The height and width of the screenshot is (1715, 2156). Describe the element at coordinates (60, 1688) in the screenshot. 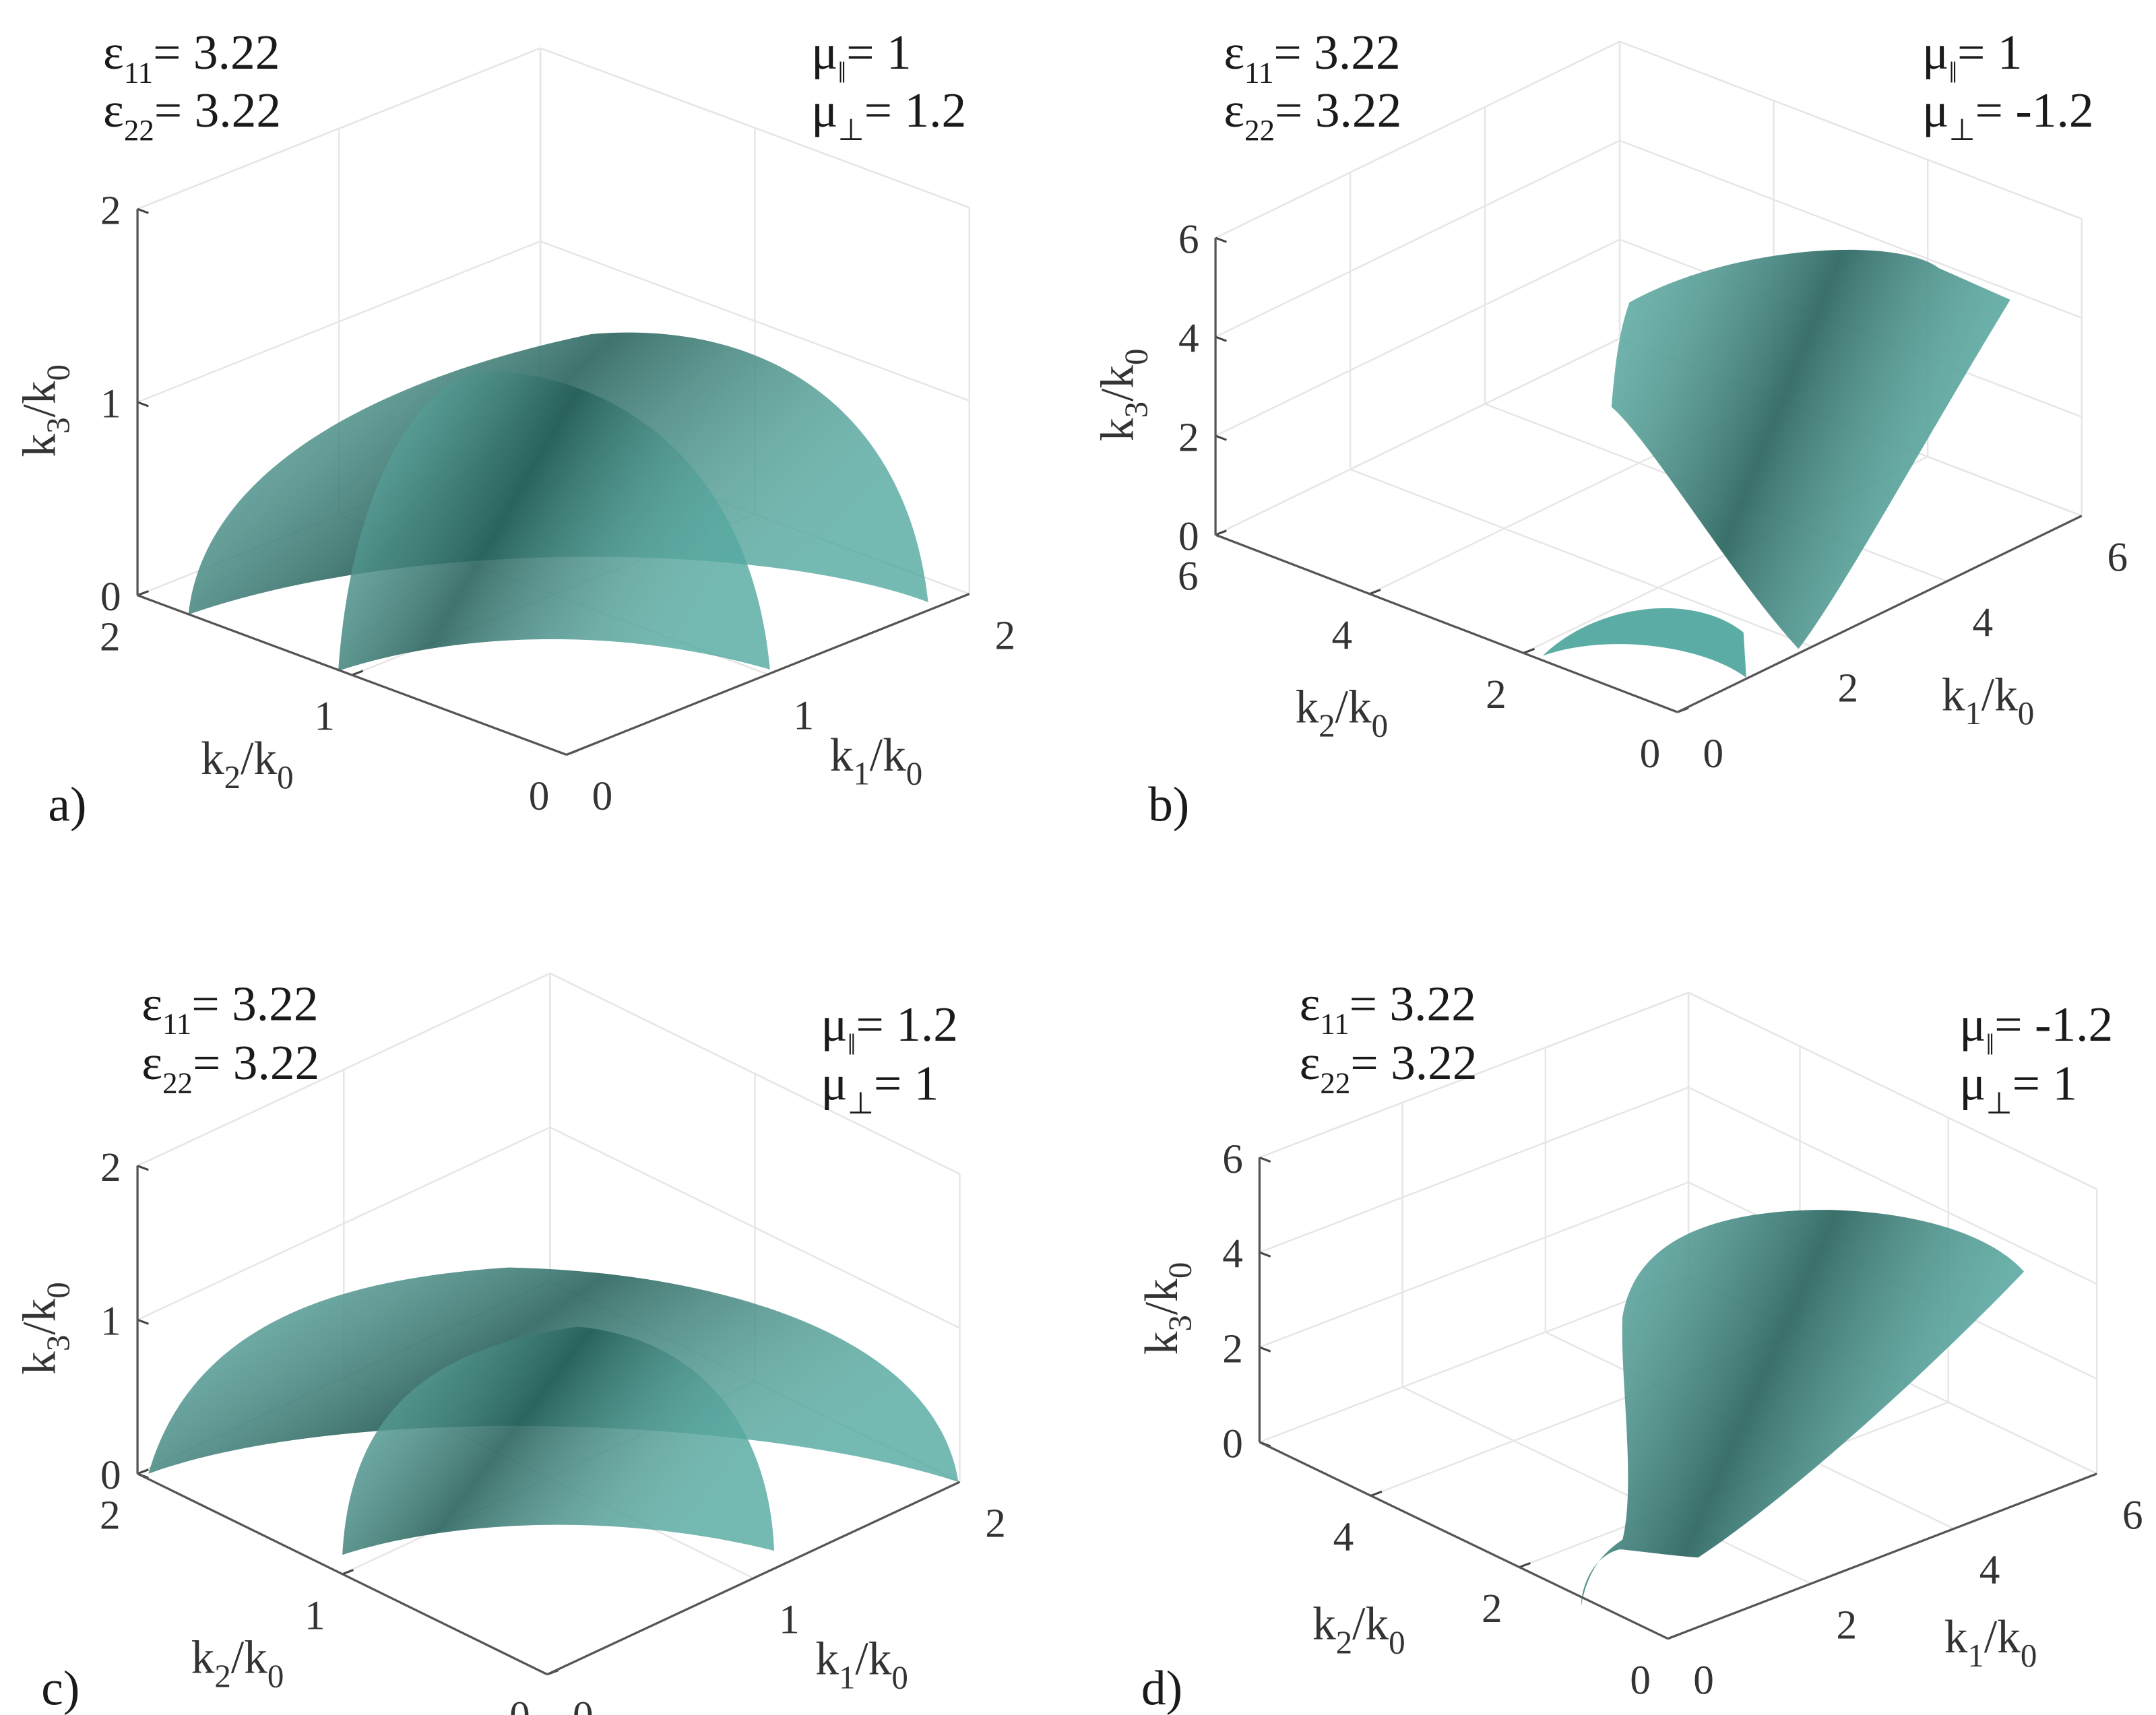

I see `panel-label: c)` at that location.